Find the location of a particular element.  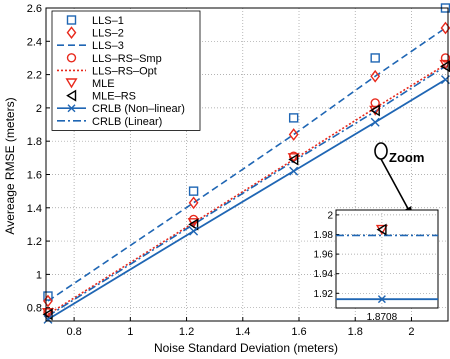

x-tick-label: 1.8 is located at coordinates (355, 332).